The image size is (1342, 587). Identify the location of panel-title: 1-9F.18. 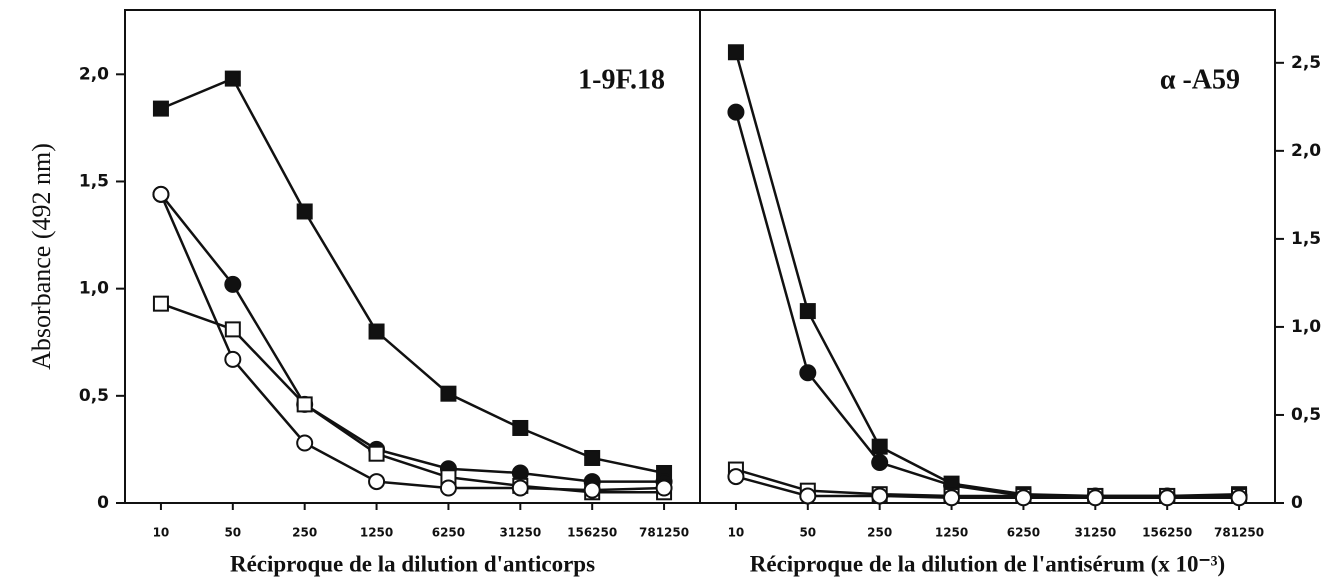
(621, 79).